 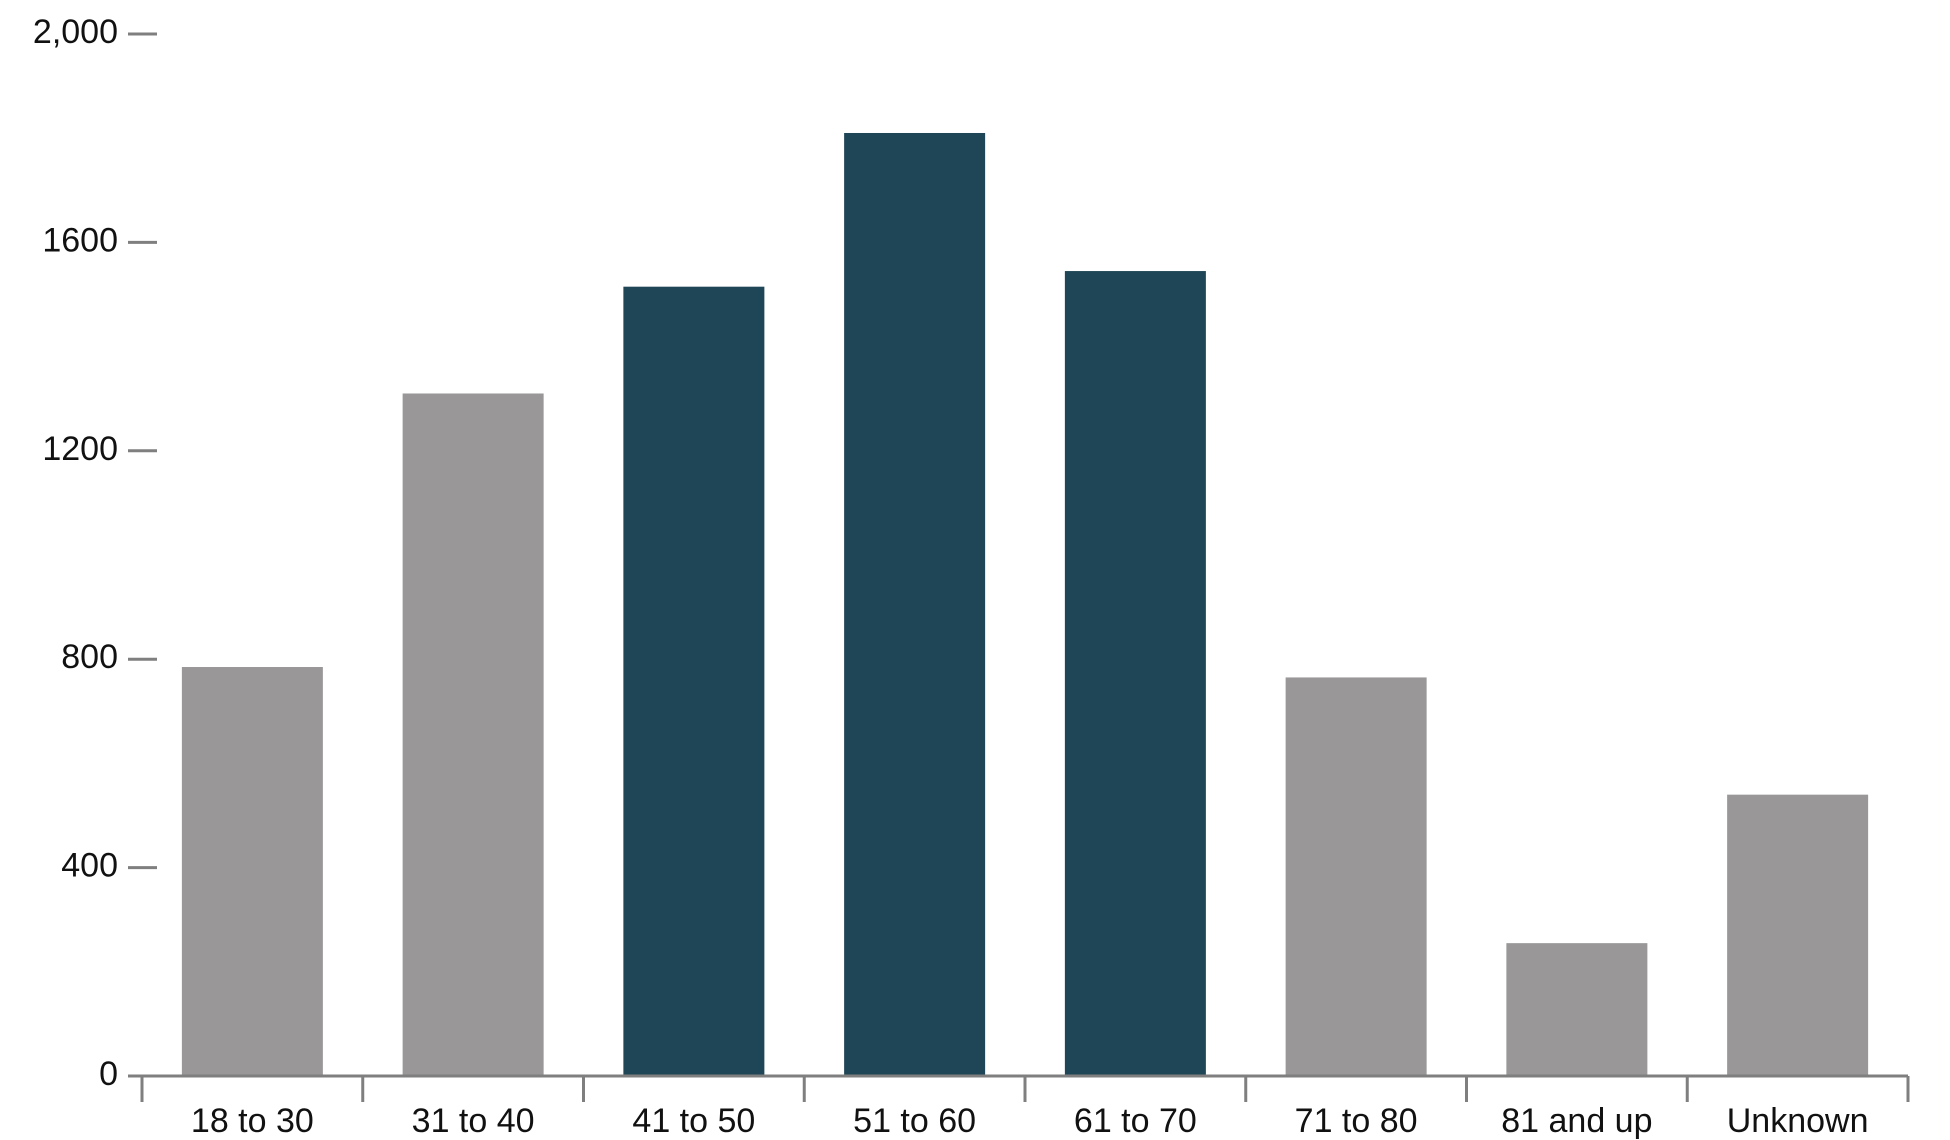 What do you see at coordinates (693, 1121) in the screenshot?
I see `x-tick-label: 41 to 50` at bounding box center [693, 1121].